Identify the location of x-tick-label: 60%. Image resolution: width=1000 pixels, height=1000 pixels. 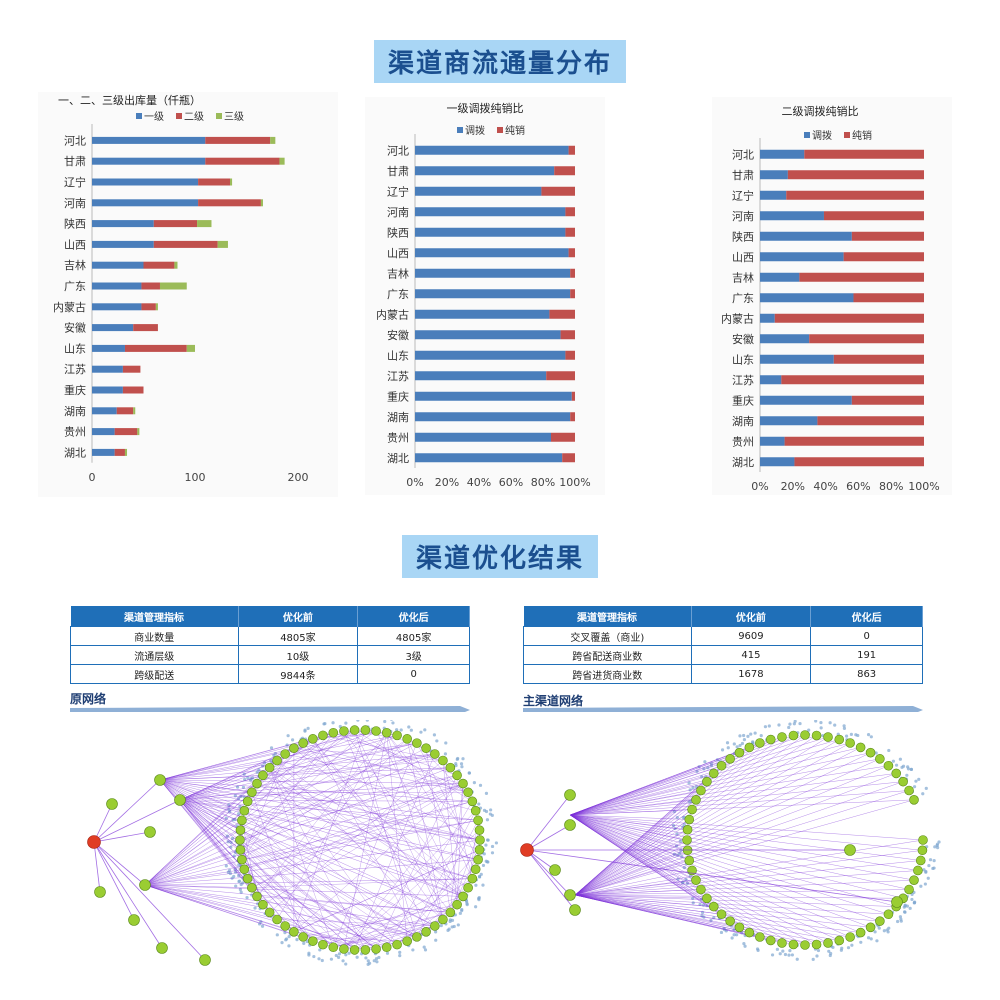
(858, 486).